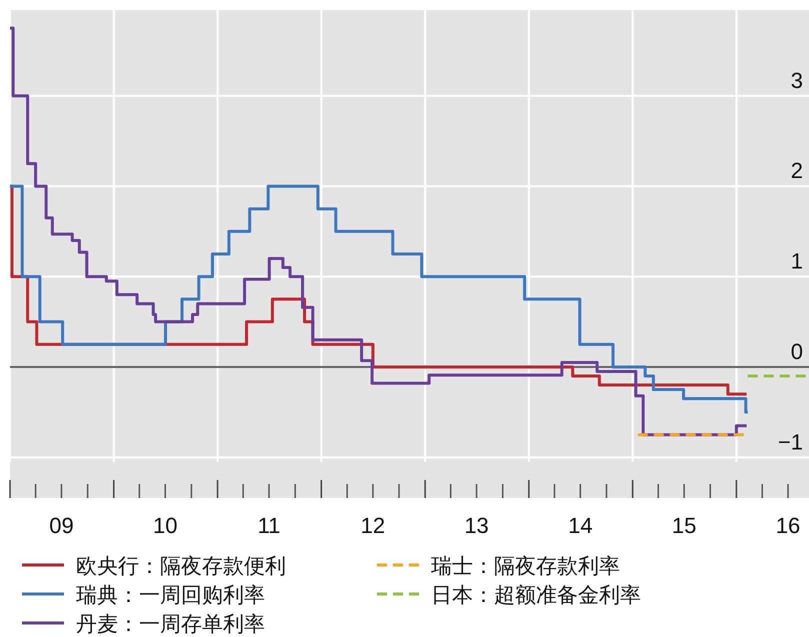 This screenshot has width=809, height=637. What do you see at coordinates (61, 525) in the screenshot?
I see `x-tick-label: 09` at bounding box center [61, 525].